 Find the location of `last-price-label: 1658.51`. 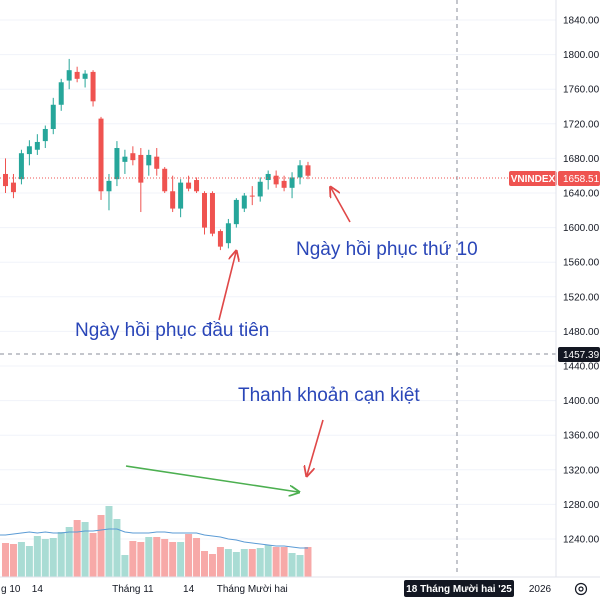

last-price-label: 1658.51 is located at coordinates (581, 179).